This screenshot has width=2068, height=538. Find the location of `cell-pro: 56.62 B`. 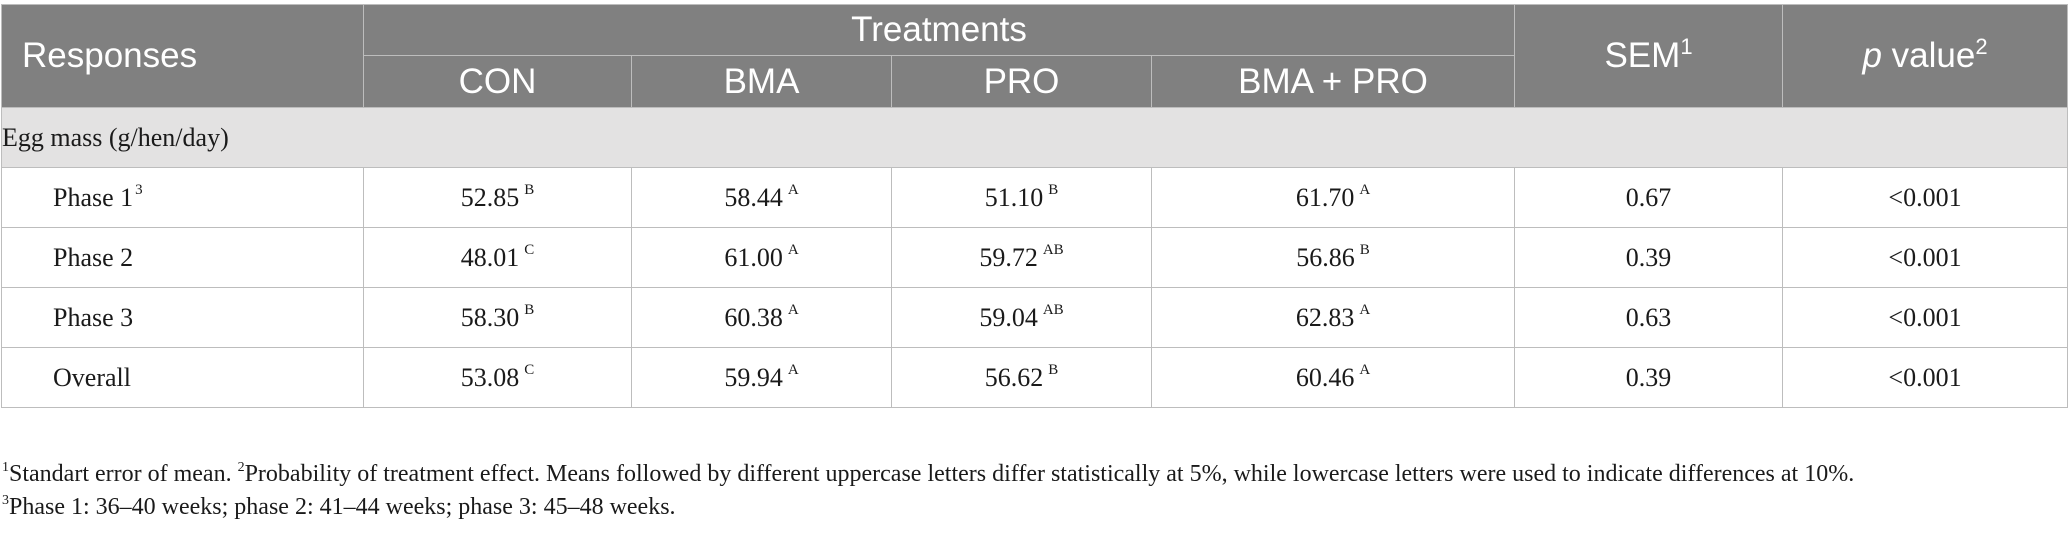

cell-pro: 56.62 B is located at coordinates (1021, 377).